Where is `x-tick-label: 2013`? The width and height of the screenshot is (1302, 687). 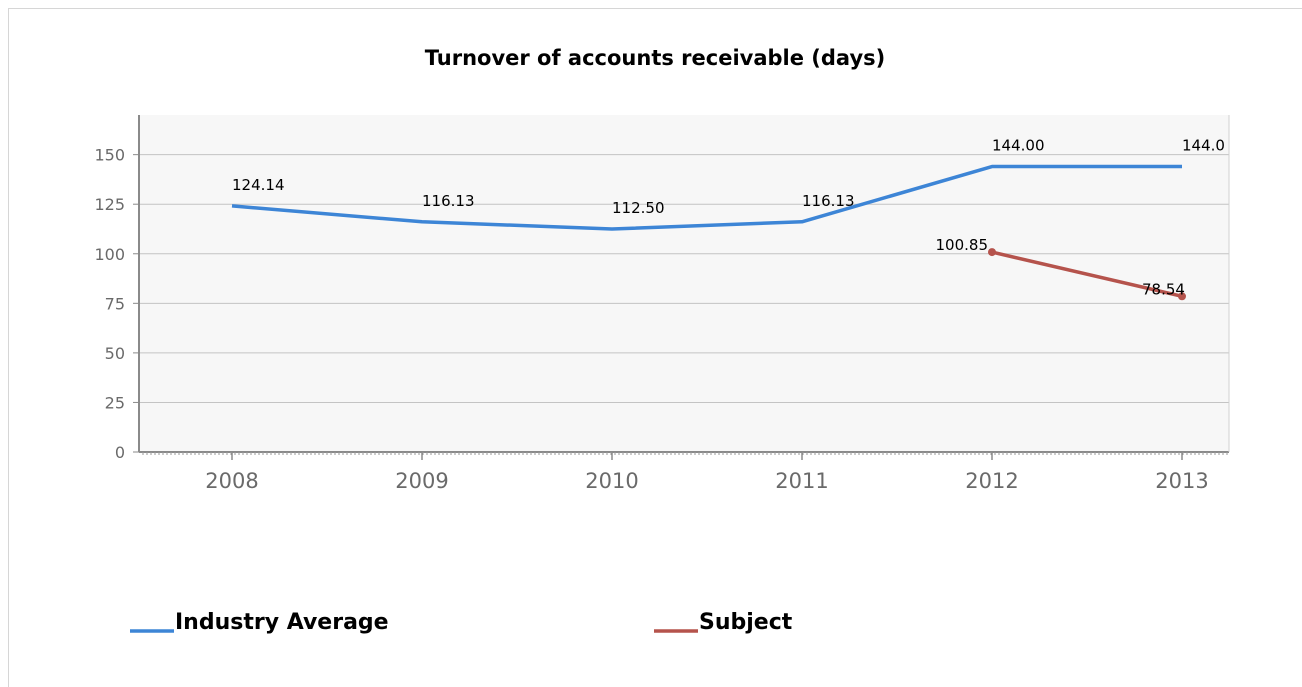
x-tick-label: 2013 is located at coordinates (1181, 481).